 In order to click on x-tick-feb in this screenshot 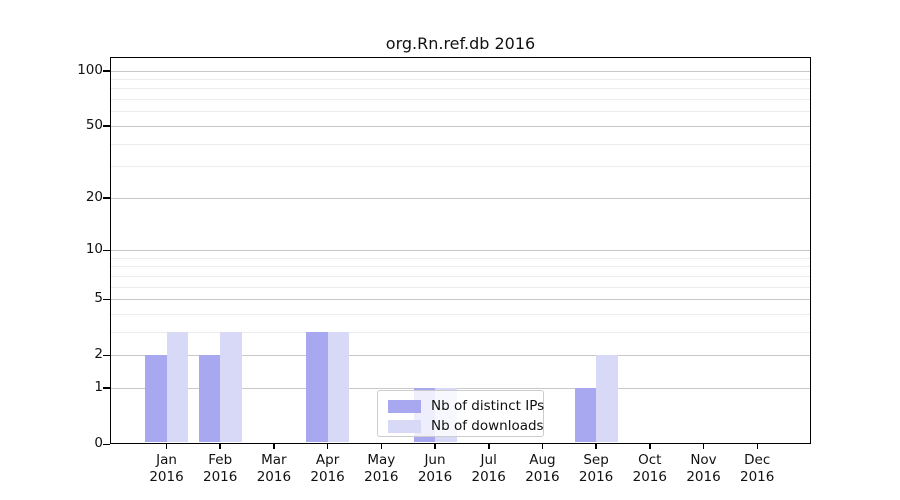, I will do `click(220, 446)`.